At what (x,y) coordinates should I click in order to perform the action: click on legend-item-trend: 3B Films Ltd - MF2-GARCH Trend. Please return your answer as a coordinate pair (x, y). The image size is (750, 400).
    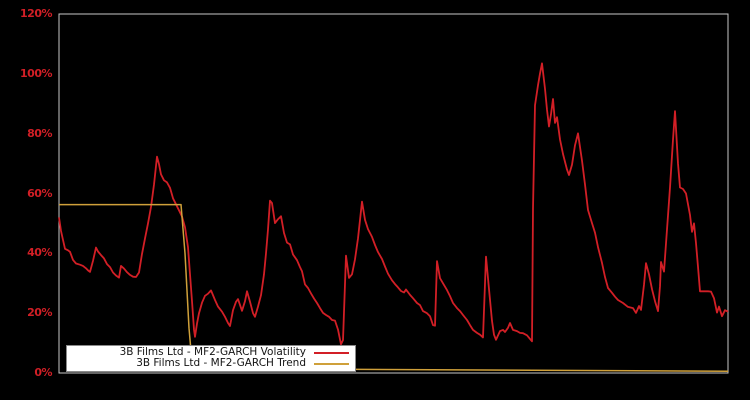
    Looking at the image, I should click on (210, 363).